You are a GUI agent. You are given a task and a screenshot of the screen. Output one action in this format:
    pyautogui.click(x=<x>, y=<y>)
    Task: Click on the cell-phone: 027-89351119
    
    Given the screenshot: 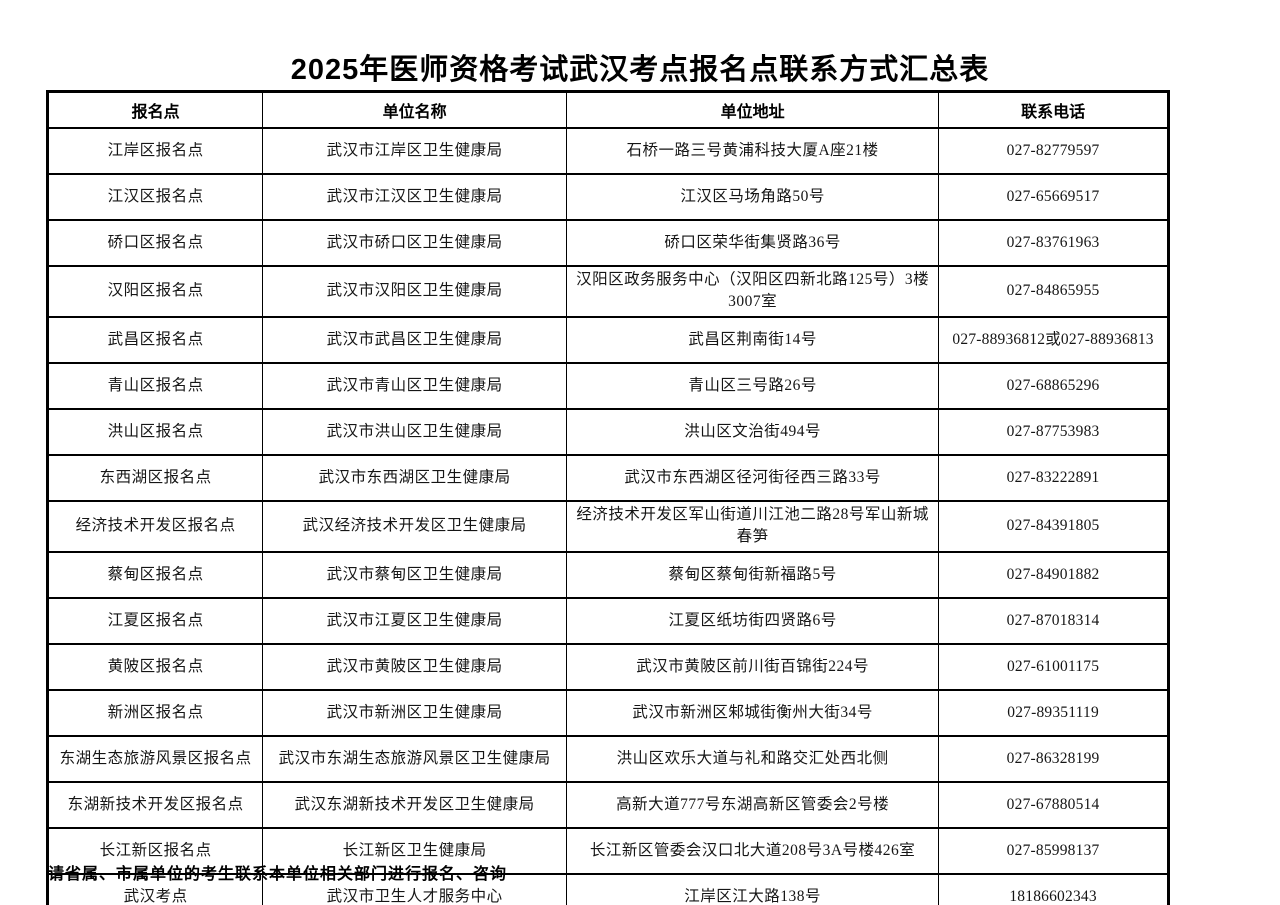 What is the action you would take?
    pyautogui.click(x=1053, y=712)
    